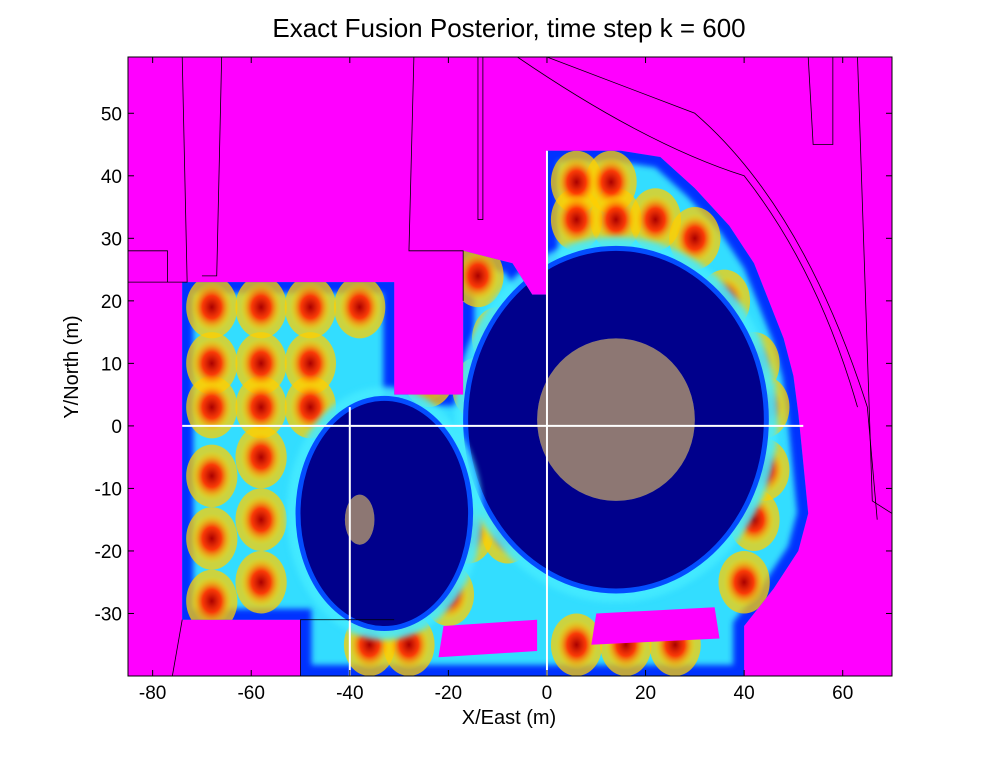 The width and height of the screenshot is (986, 759). Describe the element at coordinates (111, 302) in the screenshot. I see `y-tick-label: 20` at that location.